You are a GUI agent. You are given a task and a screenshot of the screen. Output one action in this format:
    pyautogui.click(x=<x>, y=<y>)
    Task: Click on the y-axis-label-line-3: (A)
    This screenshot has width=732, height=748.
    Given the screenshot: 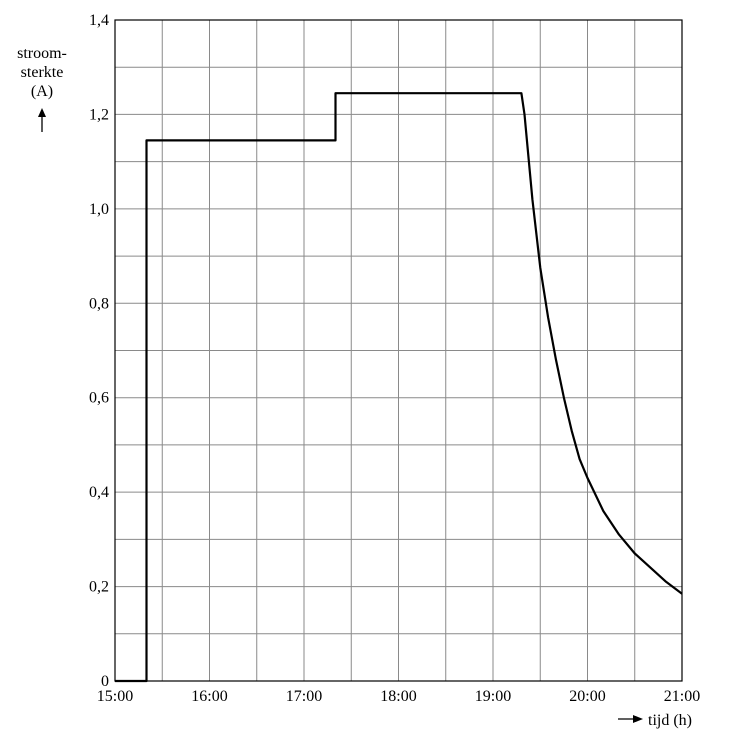 What is the action you would take?
    pyautogui.click(x=42, y=91)
    